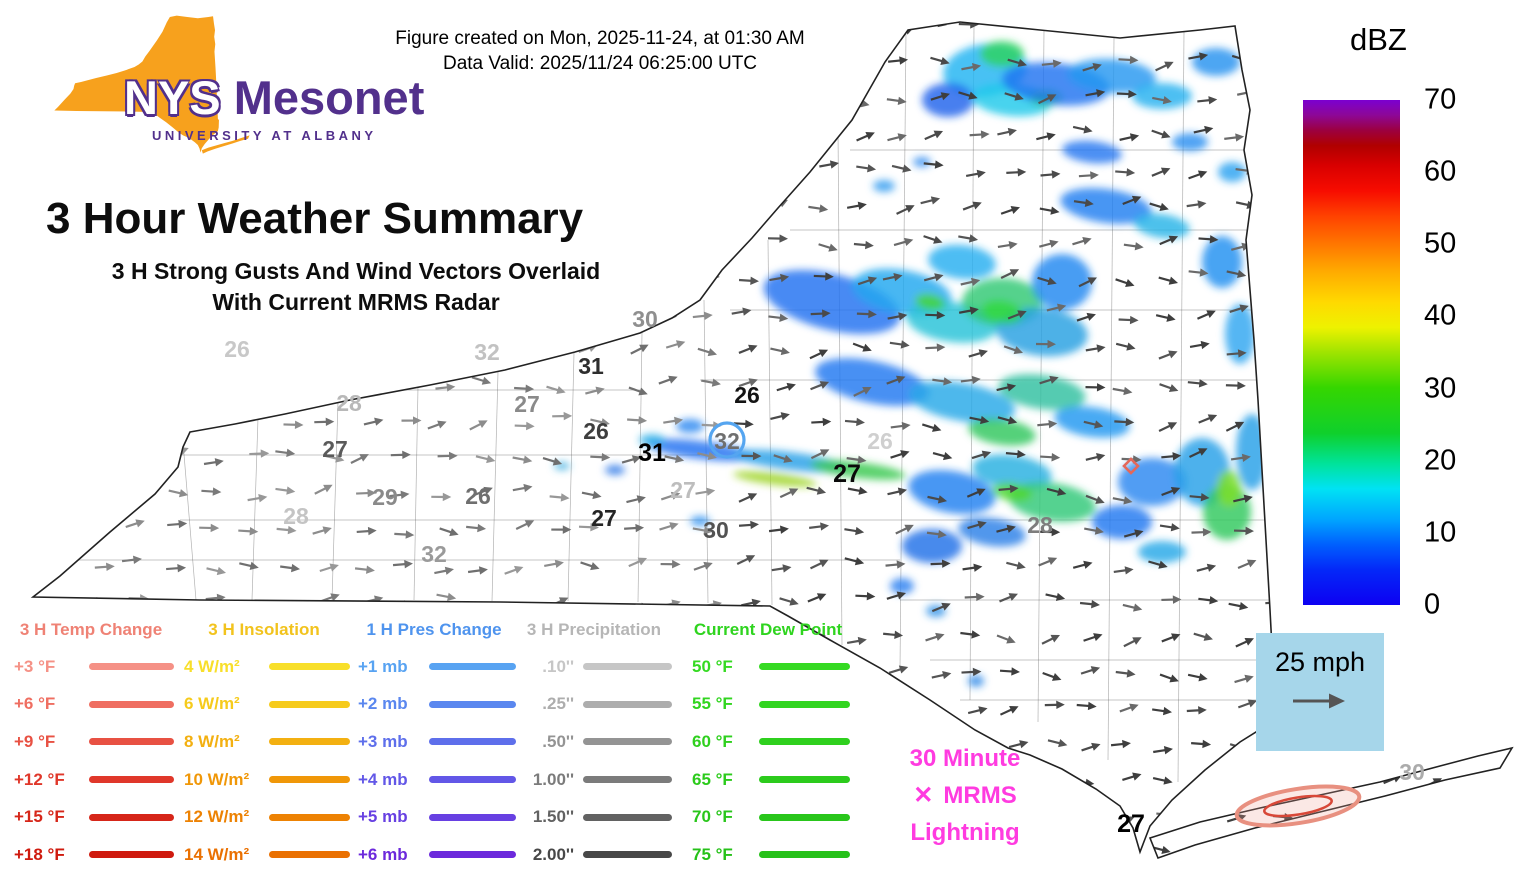  I want to click on legend-row-label: 70 °F, so click(712, 817).